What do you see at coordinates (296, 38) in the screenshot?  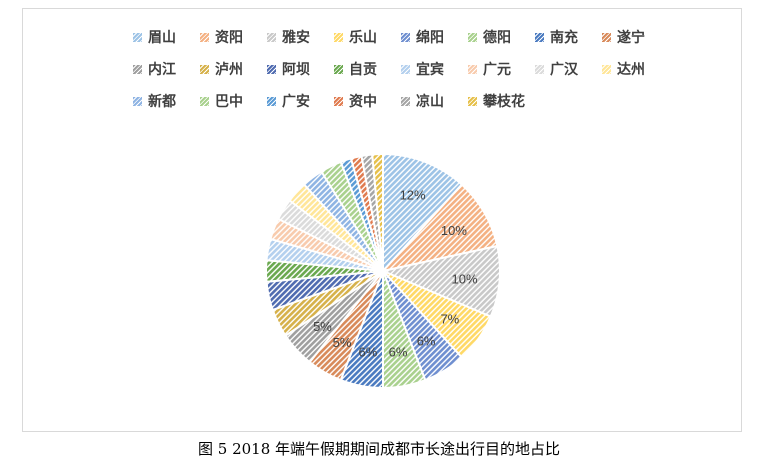 I see `legend-label: 雅安` at bounding box center [296, 38].